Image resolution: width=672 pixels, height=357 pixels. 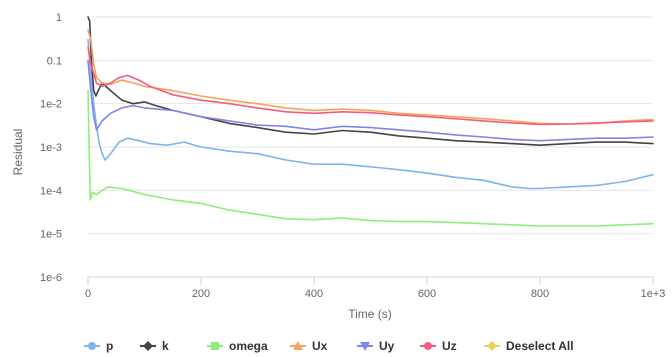 I want to click on y-tick-label: 1e-6, so click(x=51, y=278).